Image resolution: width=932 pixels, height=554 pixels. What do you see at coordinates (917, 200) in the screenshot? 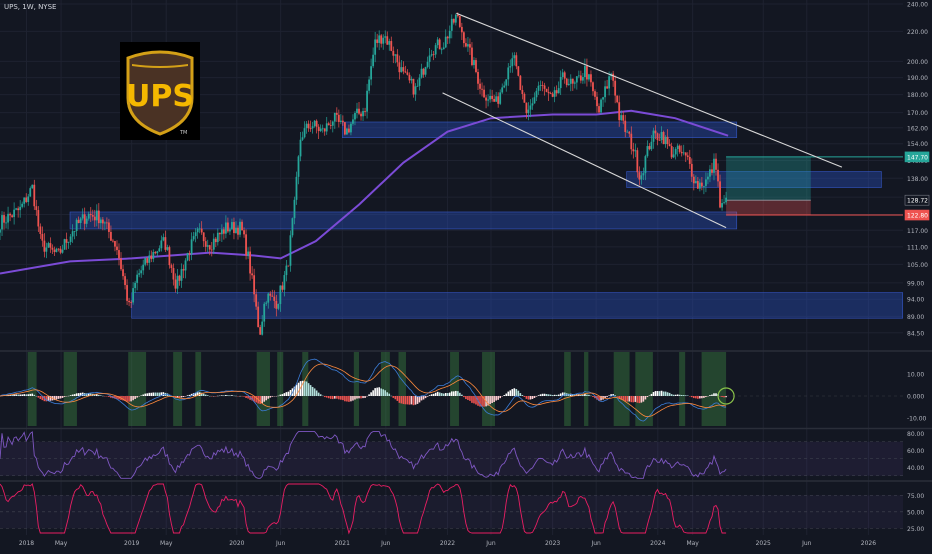
I see `last-price-tag: 128.72` at bounding box center [917, 200].